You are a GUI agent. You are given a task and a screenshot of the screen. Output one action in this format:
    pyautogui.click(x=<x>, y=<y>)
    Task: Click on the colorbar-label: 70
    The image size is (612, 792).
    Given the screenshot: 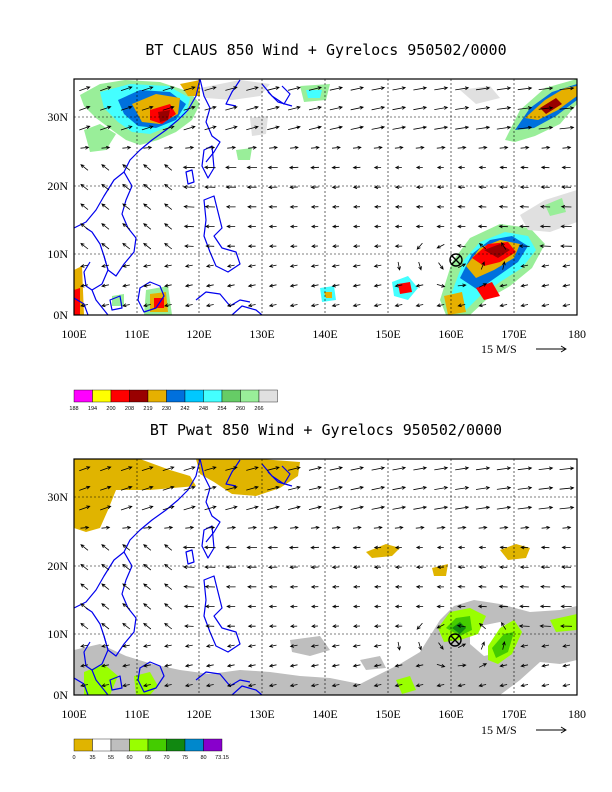 What is the action you would take?
    pyautogui.click(x=166, y=758)
    